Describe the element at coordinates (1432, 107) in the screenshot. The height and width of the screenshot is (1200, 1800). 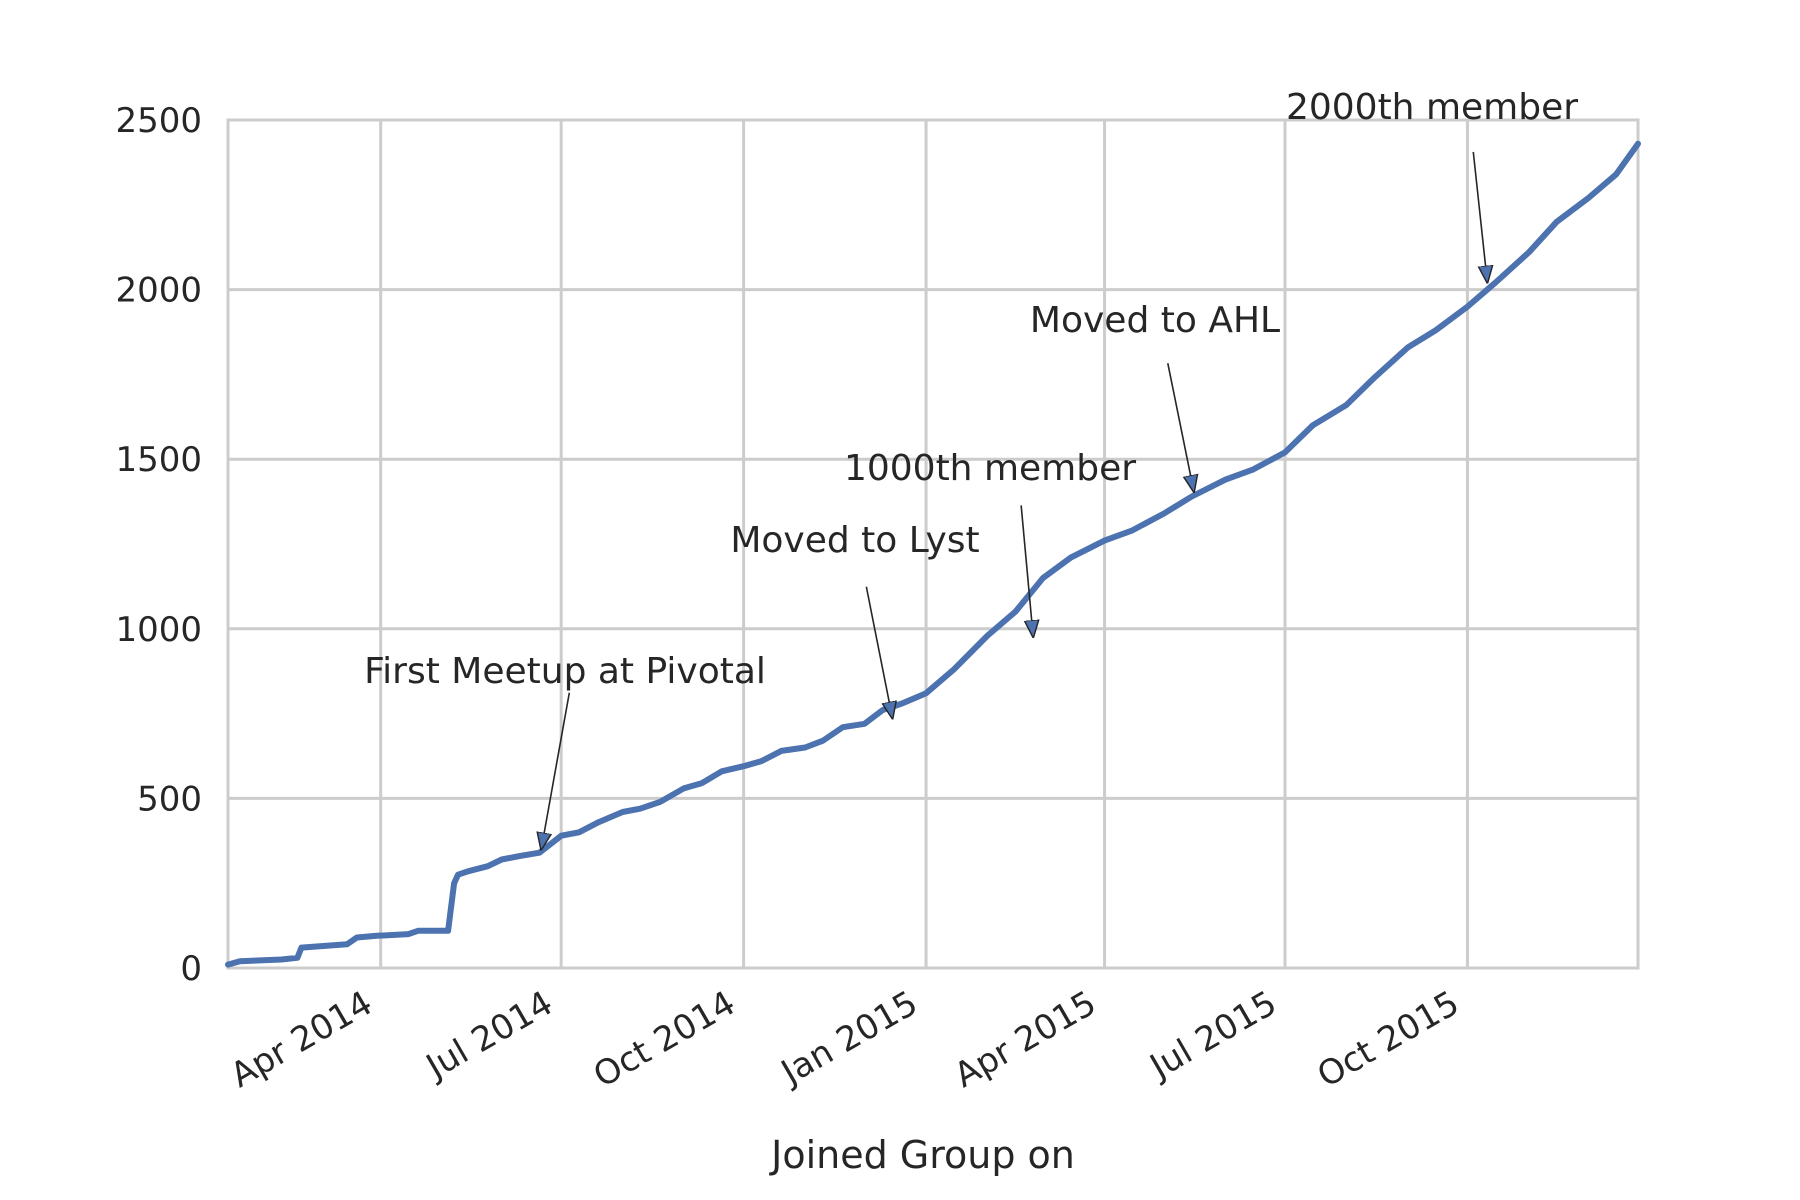
I see `annotation-text: 2000th member` at that location.